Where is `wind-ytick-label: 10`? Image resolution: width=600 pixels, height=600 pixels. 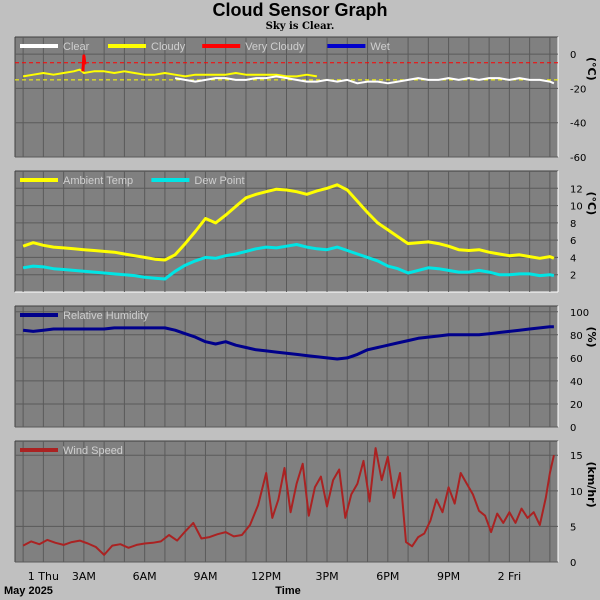
wind-ytick-label: 10 is located at coordinates (576, 492).